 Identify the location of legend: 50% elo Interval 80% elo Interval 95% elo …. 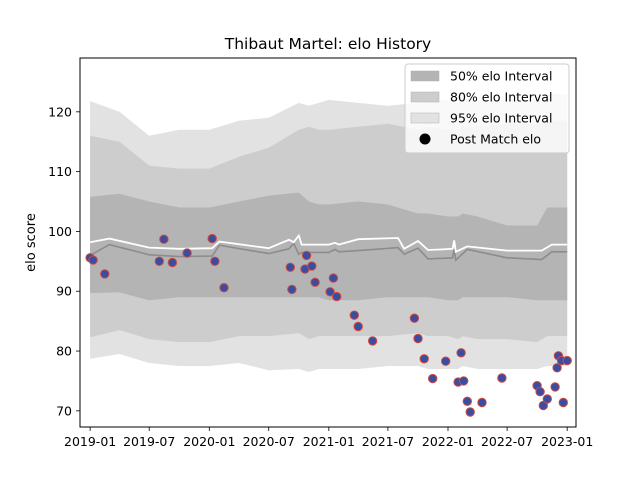
(487, 108).